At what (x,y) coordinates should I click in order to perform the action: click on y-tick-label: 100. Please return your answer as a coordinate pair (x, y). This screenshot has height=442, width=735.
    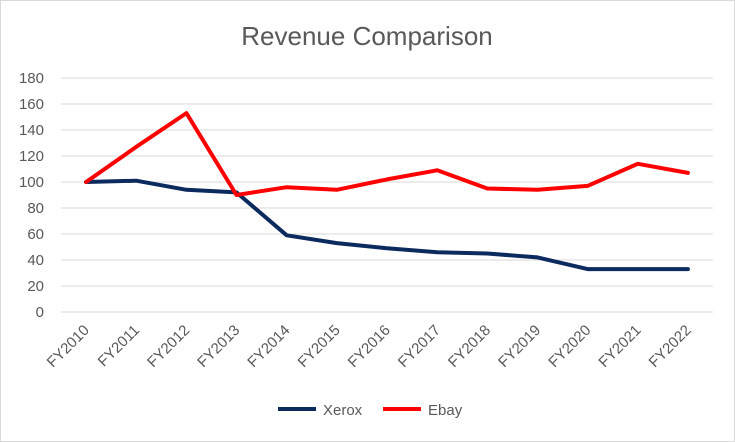
    Looking at the image, I should click on (31, 182).